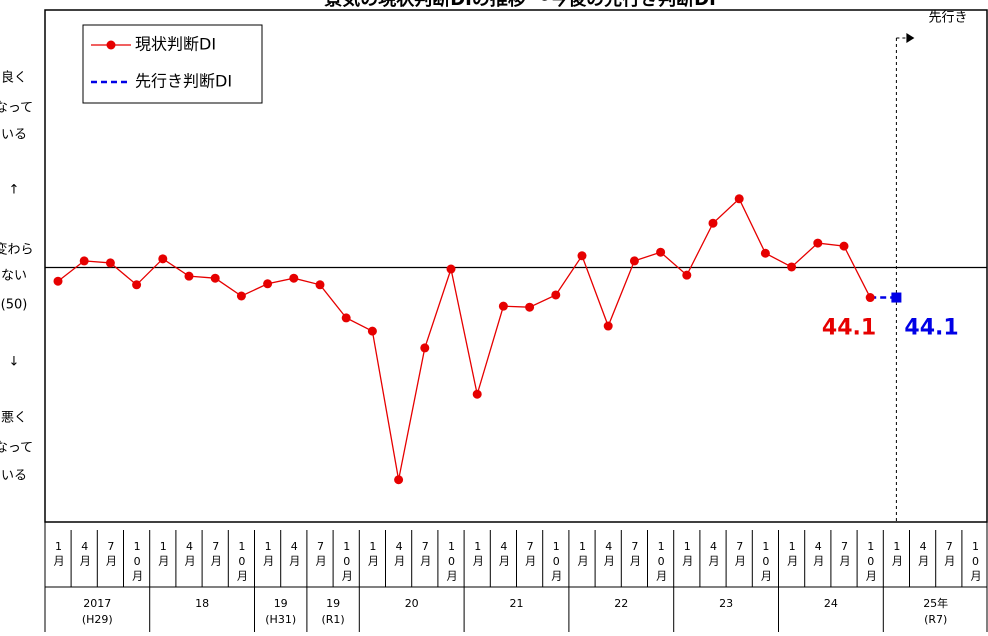 The height and width of the screenshot is (636, 988). What do you see at coordinates (726, 603) in the screenshot?
I see `x-group-label: 23` at bounding box center [726, 603].